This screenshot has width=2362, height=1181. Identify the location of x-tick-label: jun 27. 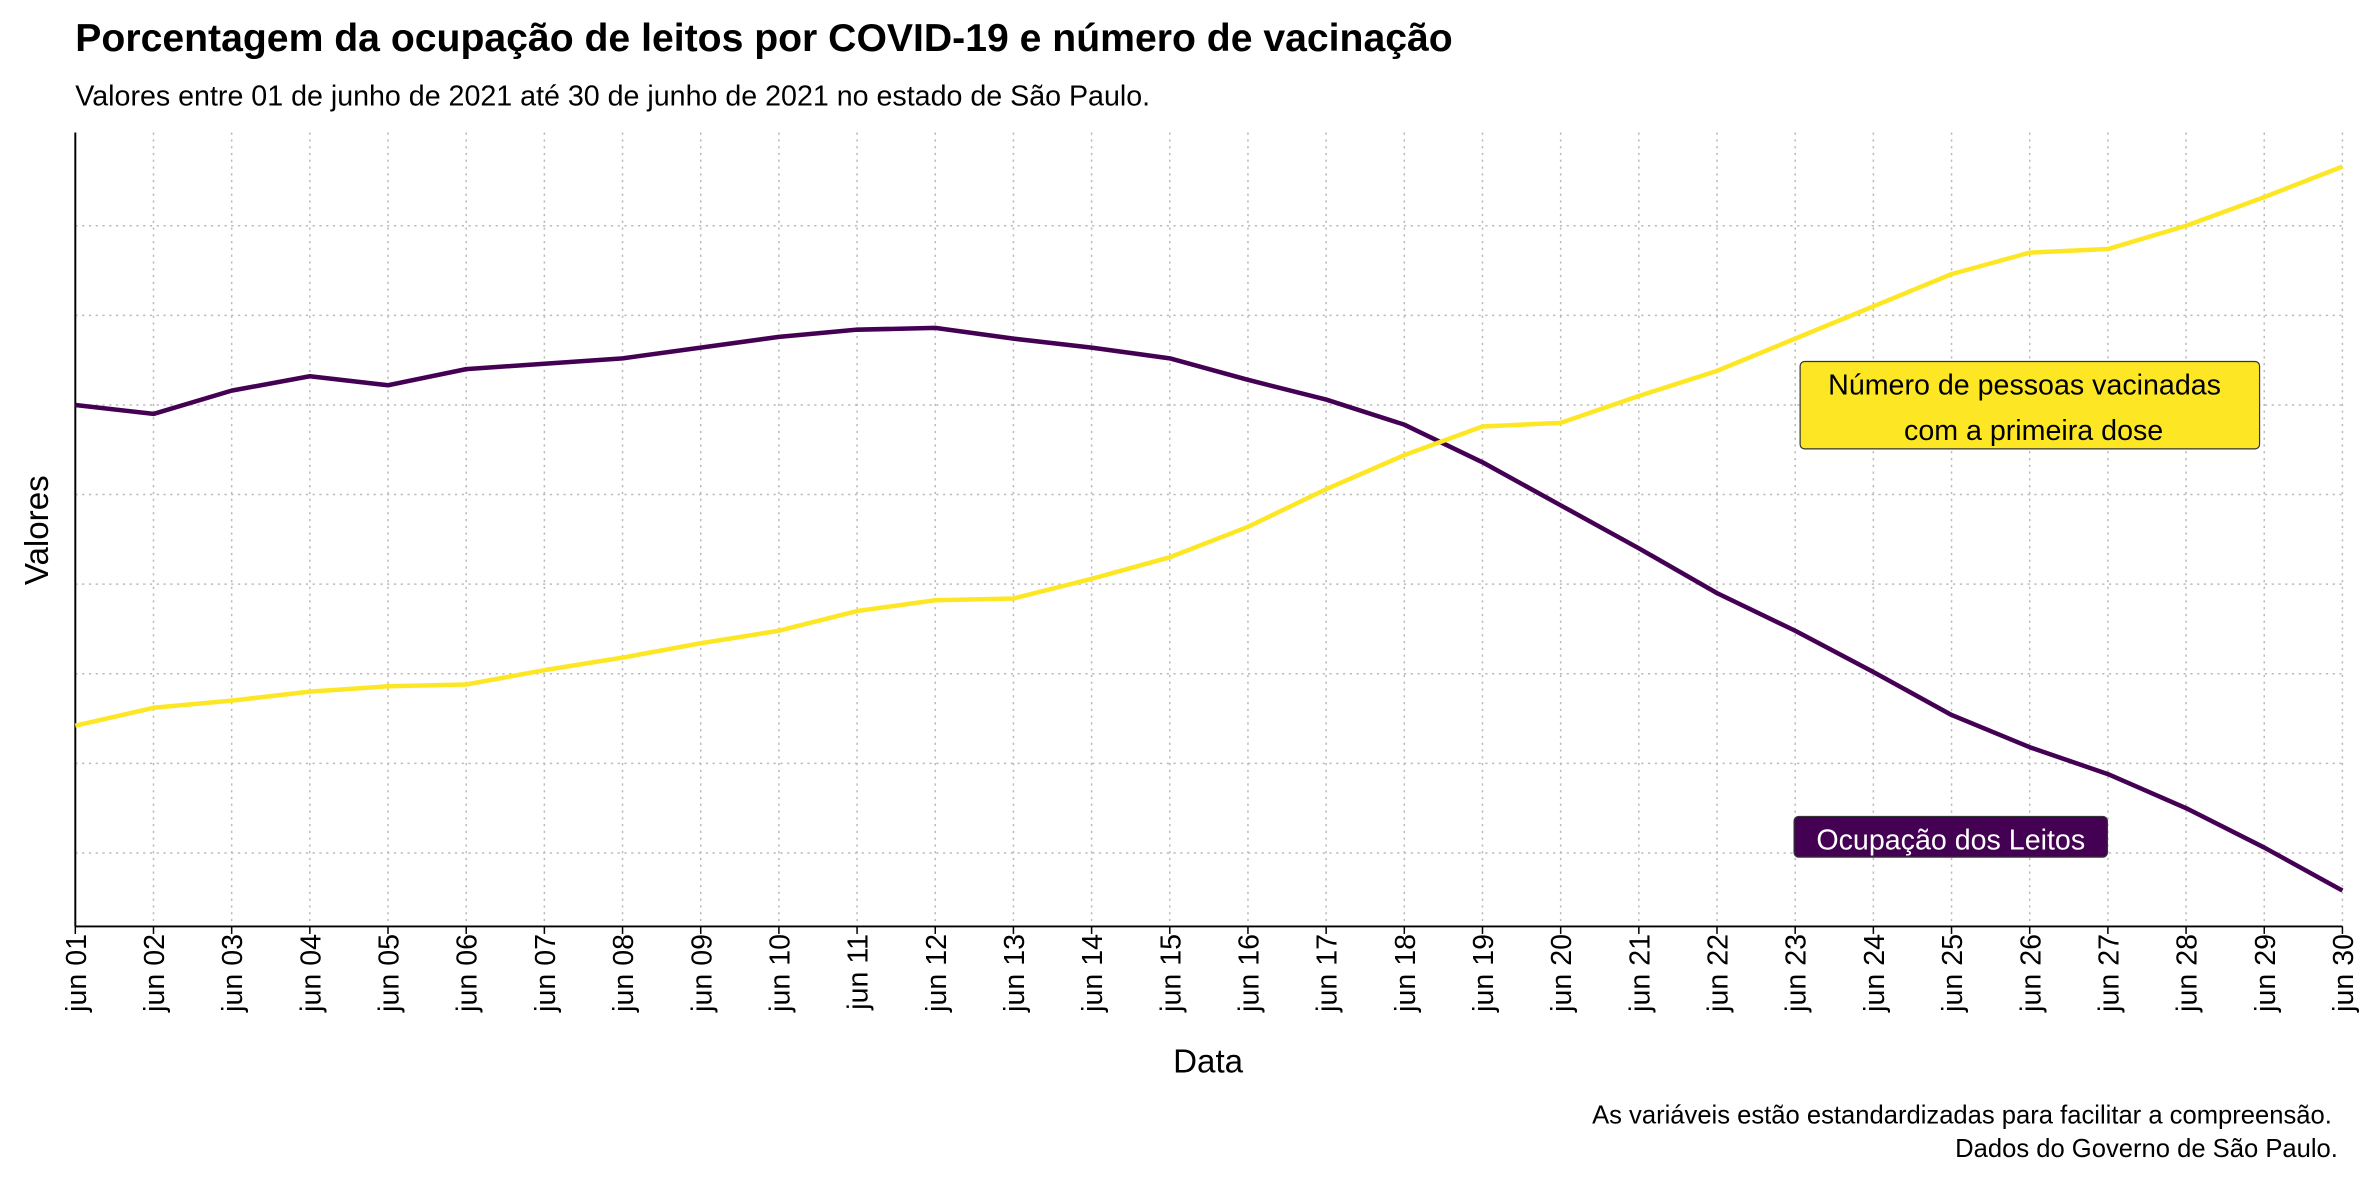
(2109, 973).